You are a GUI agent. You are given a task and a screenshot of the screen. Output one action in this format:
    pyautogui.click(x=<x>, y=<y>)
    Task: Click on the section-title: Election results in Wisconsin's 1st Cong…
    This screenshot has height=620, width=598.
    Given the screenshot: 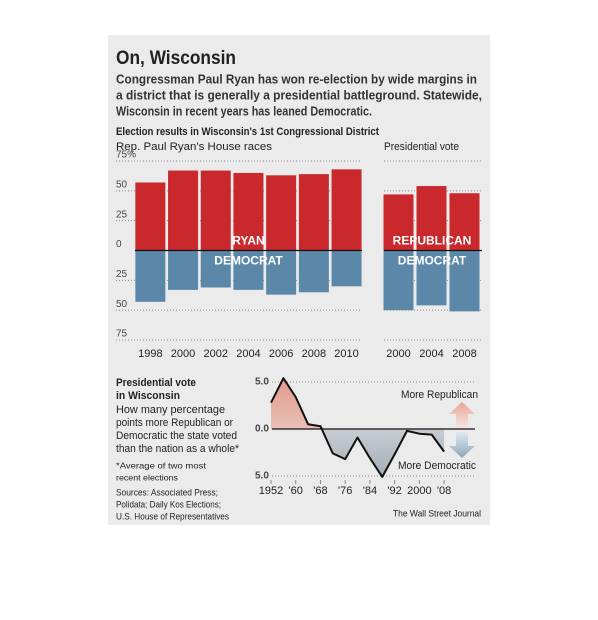 What is the action you would take?
    pyautogui.click(x=247, y=132)
    